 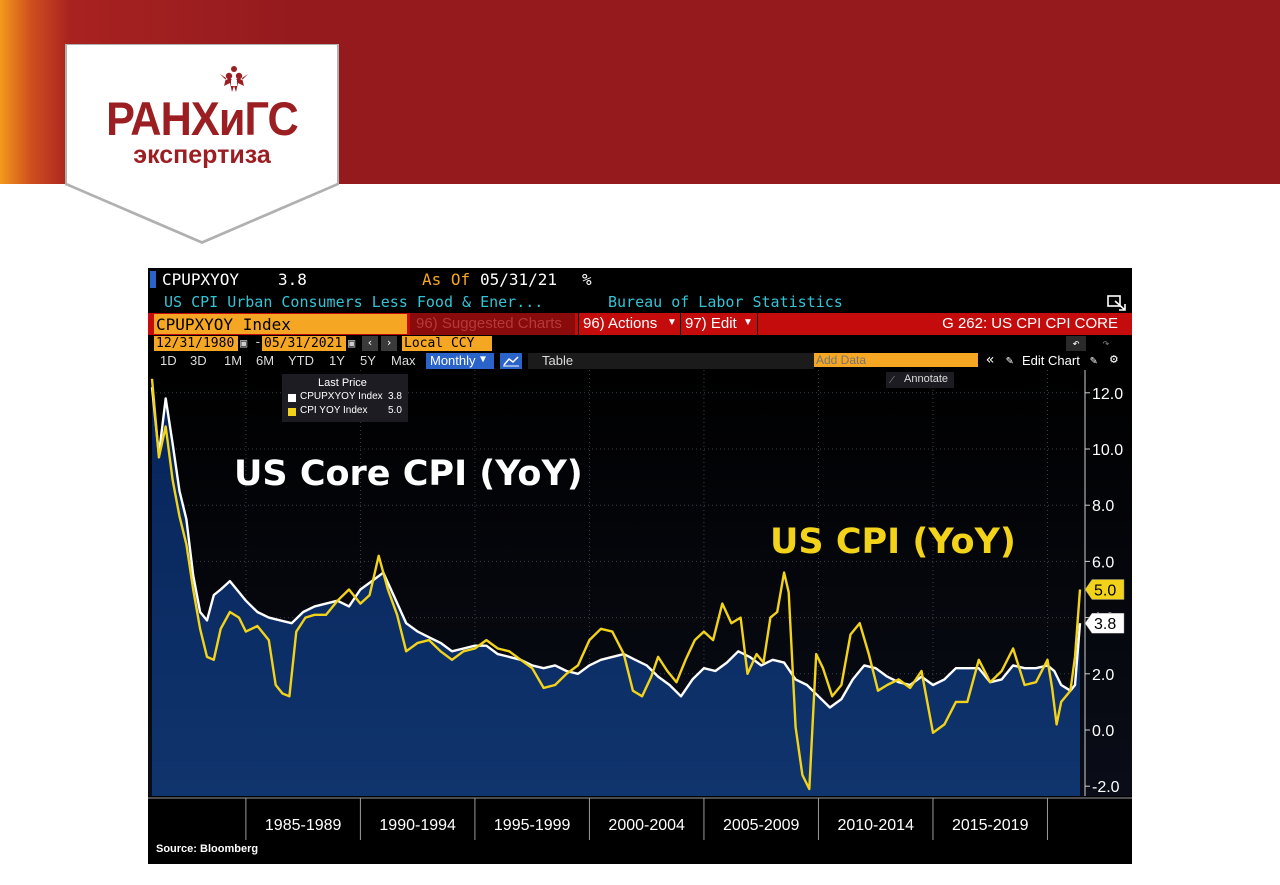 I want to click on eagle-emblem-icon, so click(x=234, y=79).